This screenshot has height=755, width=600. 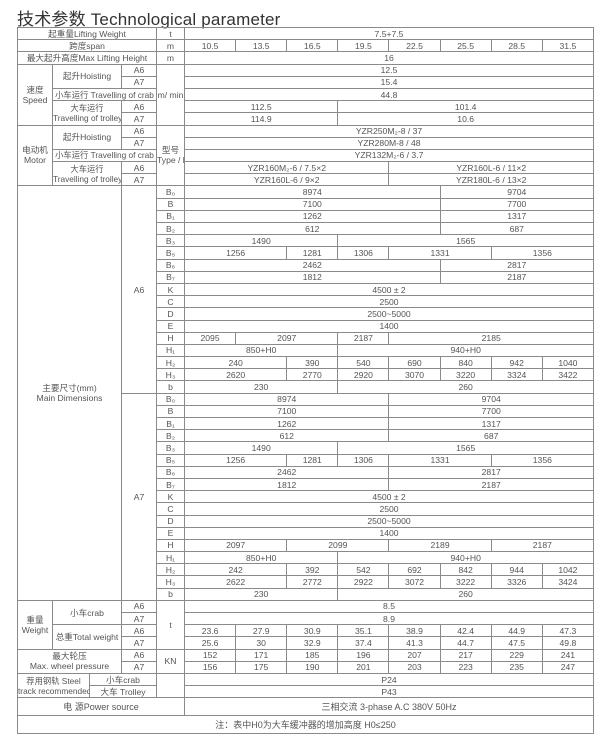 What do you see at coordinates (517, 582) in the screenshot?
I see `cell-text: 3326` at bounding box center [517, 582].